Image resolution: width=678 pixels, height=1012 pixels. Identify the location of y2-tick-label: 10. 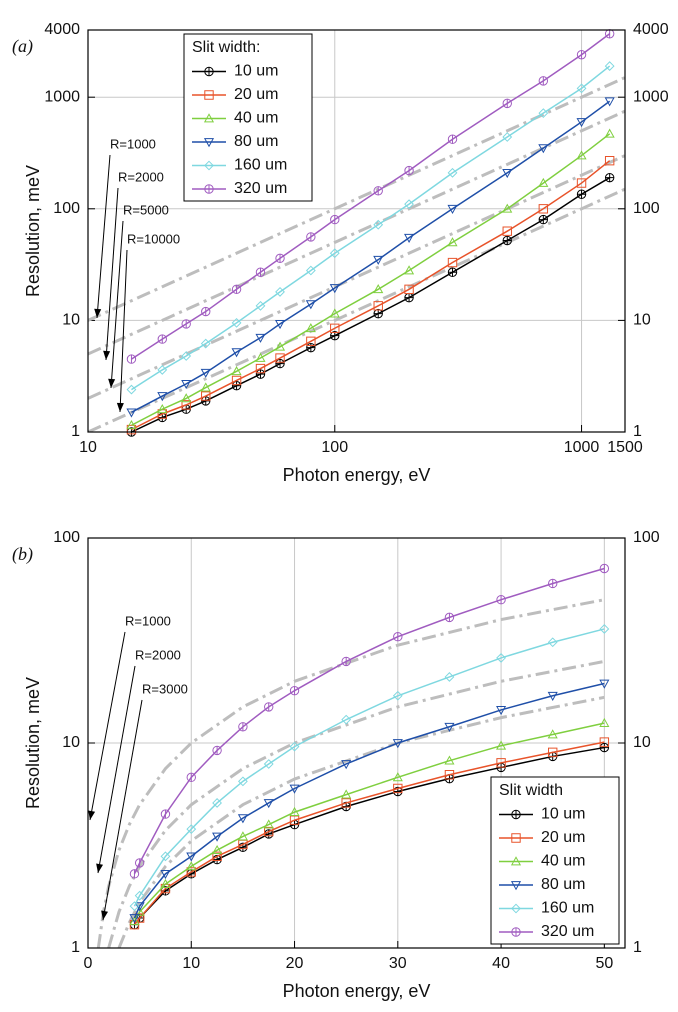
(642, 742).